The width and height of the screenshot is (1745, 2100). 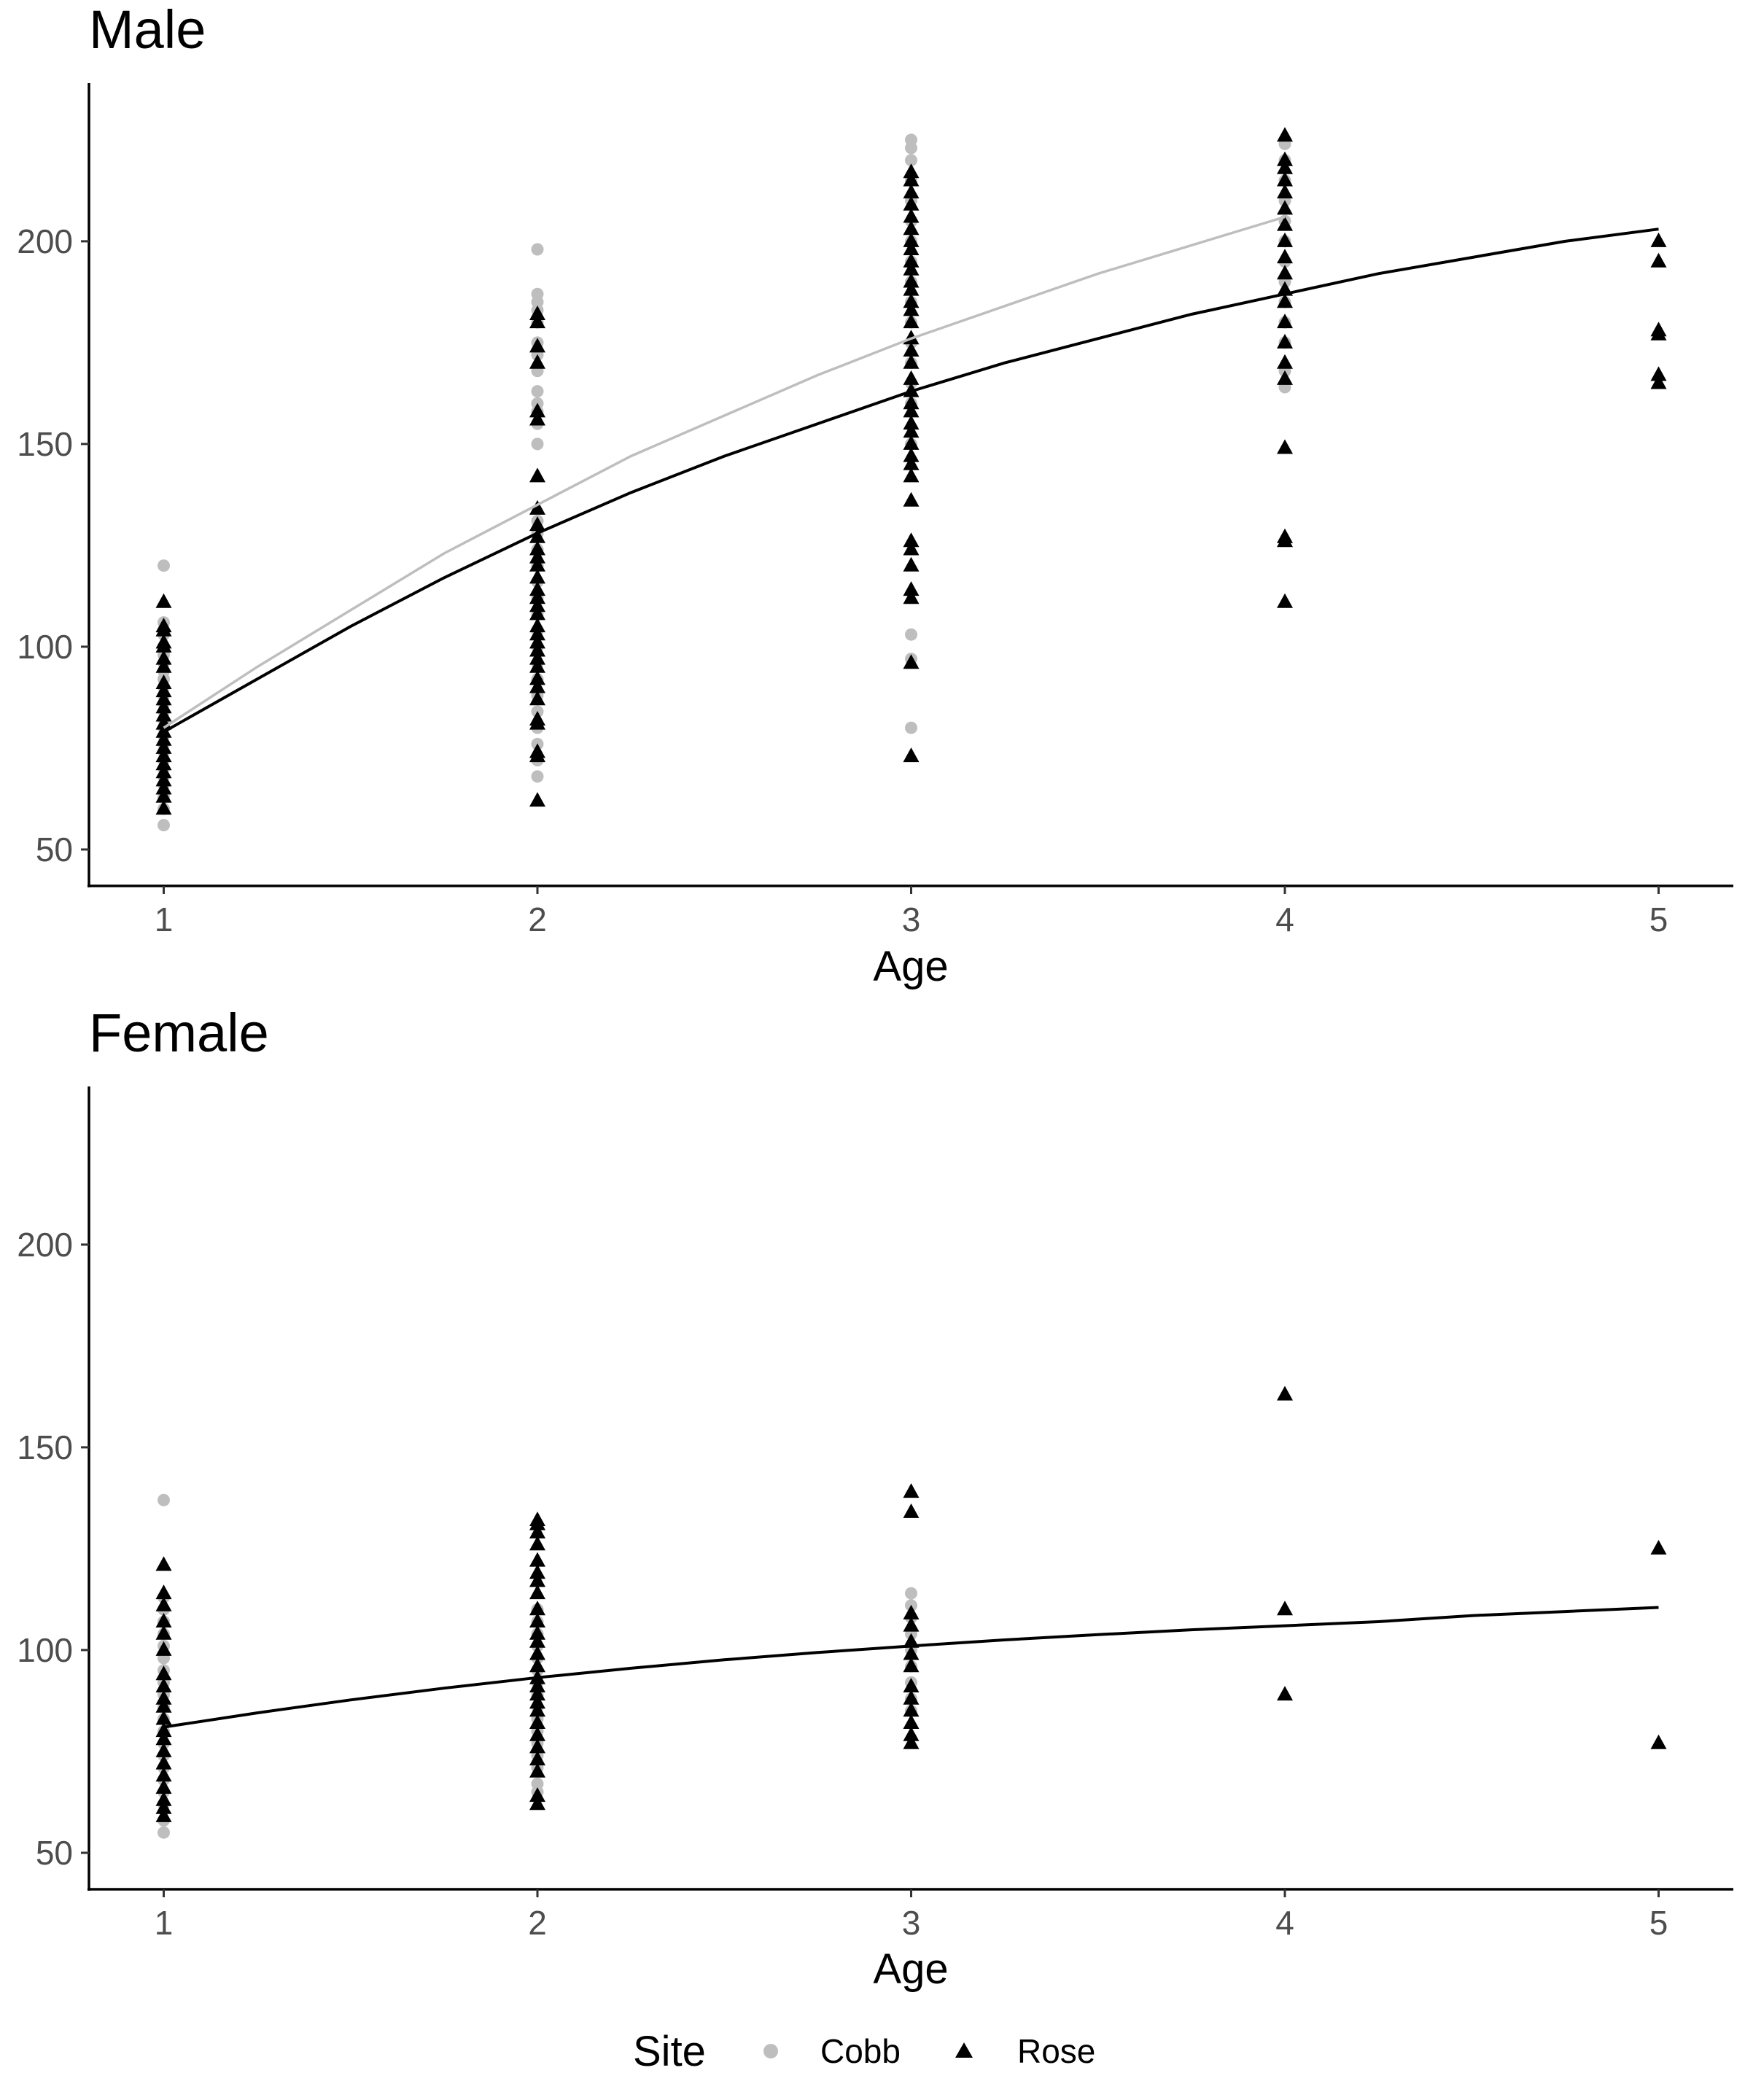 What do you see at coordinates (54, 849) in the screenshot?
I see `y-tick-label: 50` at bounding box center [54, 849].